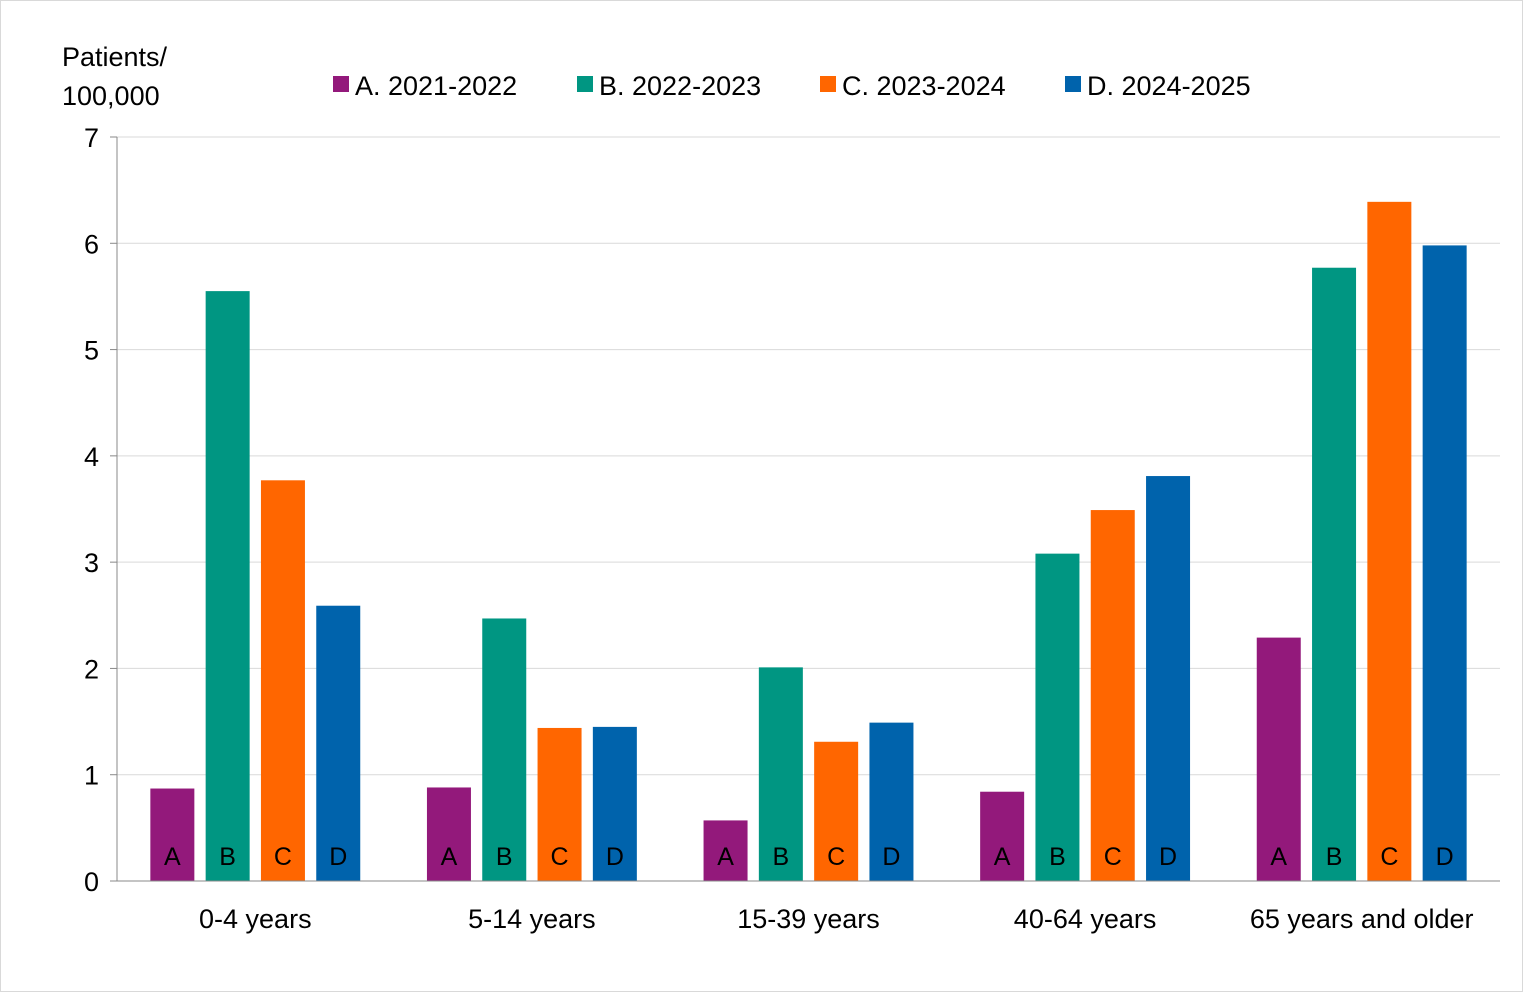 The width and height of the screenshot is (1523, 992). Describe the element at coordinates (924, 86) in the screenshot. I see `legend-label-c: C. 2023-2024` at that location.